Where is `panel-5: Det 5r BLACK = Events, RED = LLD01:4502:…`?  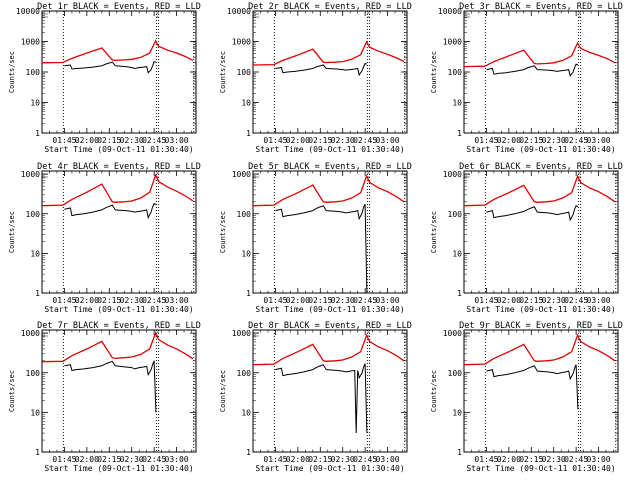
panel-5: Det 5r BLACK = Events, RED = LLD01:4502:… is located at coordinates (315, 238).